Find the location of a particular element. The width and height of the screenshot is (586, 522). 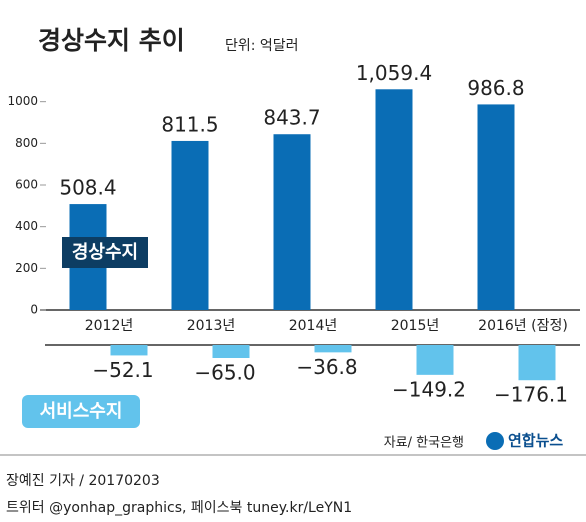

legend-label: 경상수지 is located at coordinates (105, 252).